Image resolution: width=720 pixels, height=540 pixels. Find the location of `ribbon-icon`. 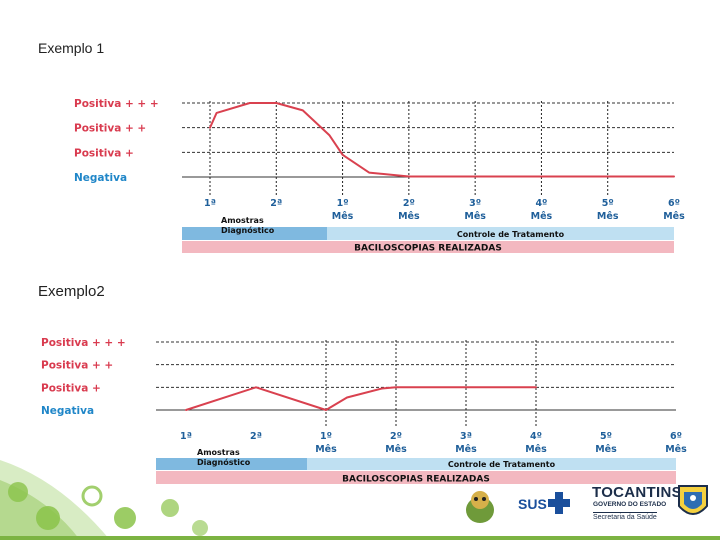

ribbon-icon is located at coordinates (48, 518).